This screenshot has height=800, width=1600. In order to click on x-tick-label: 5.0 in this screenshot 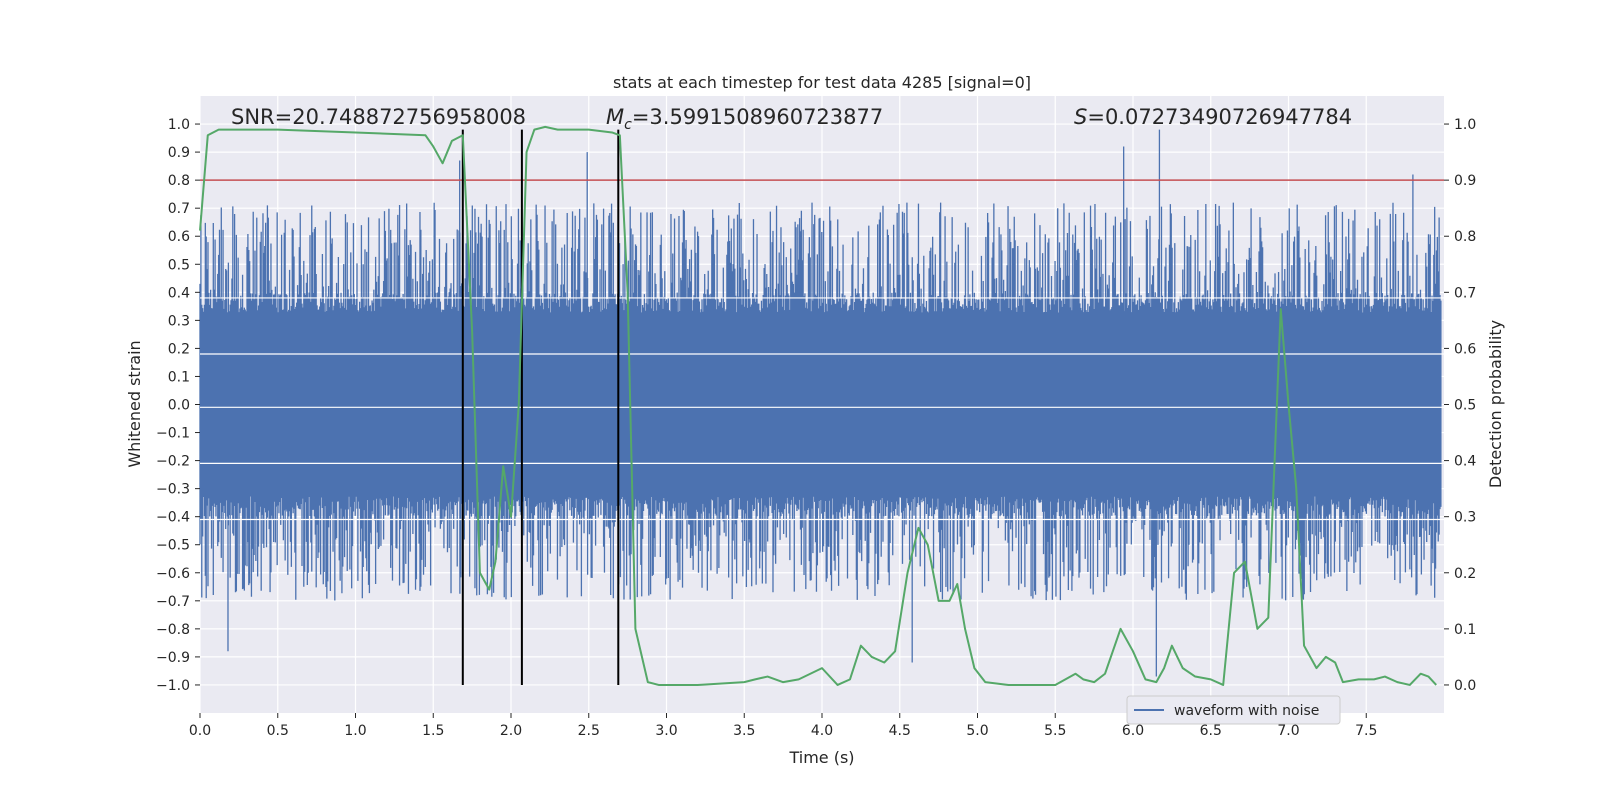, I will do `click(977, 731)`.